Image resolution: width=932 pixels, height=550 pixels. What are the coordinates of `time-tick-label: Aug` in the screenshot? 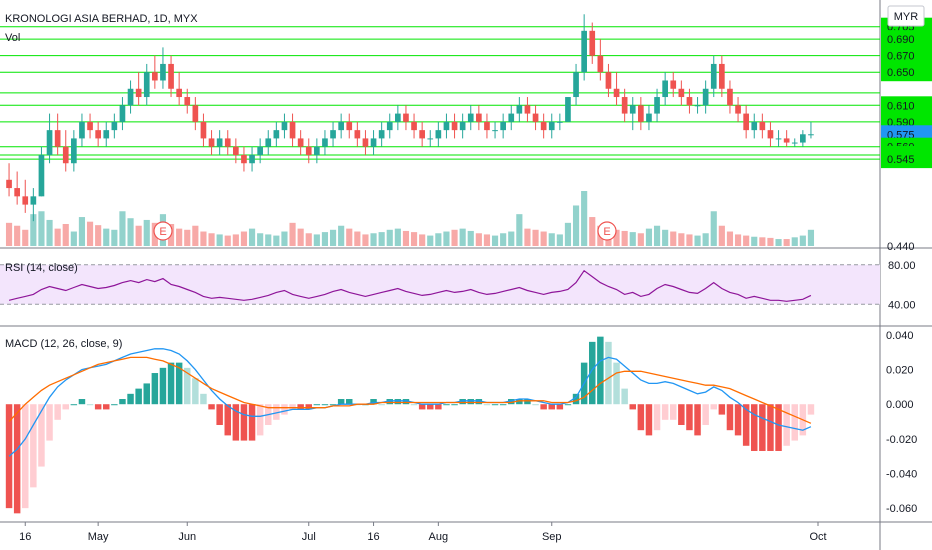 It's located at (439, 537).